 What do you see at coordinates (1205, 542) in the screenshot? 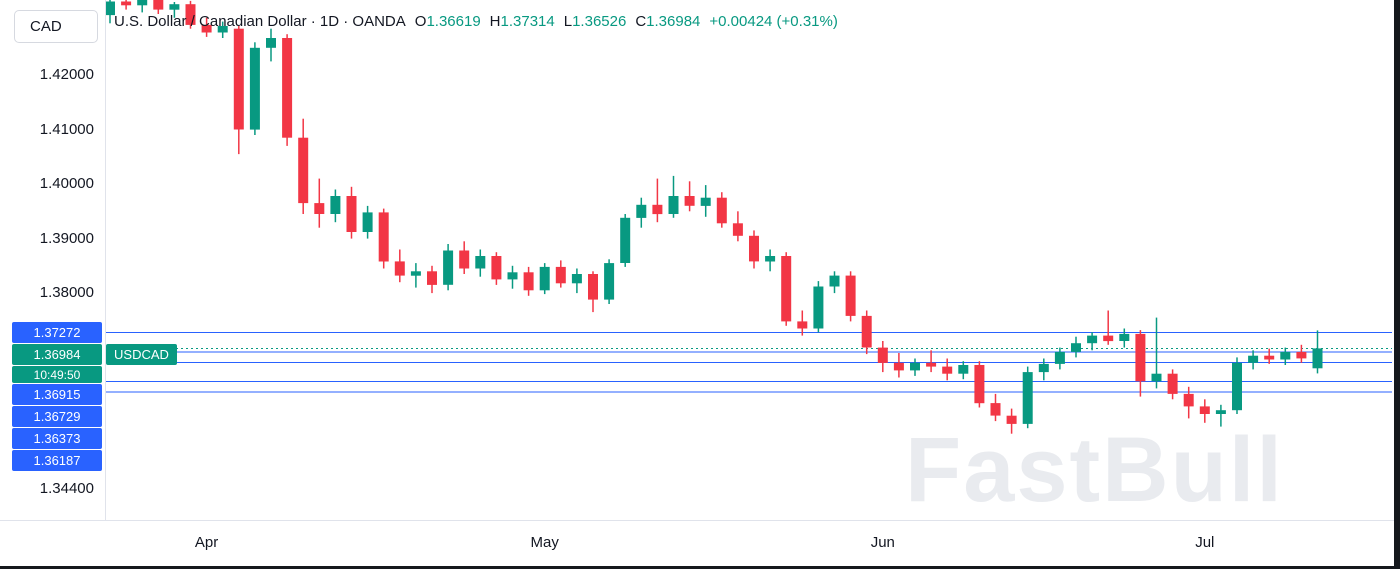
I see `time-axis-label: Jul` at bounding box center [1205, 542].